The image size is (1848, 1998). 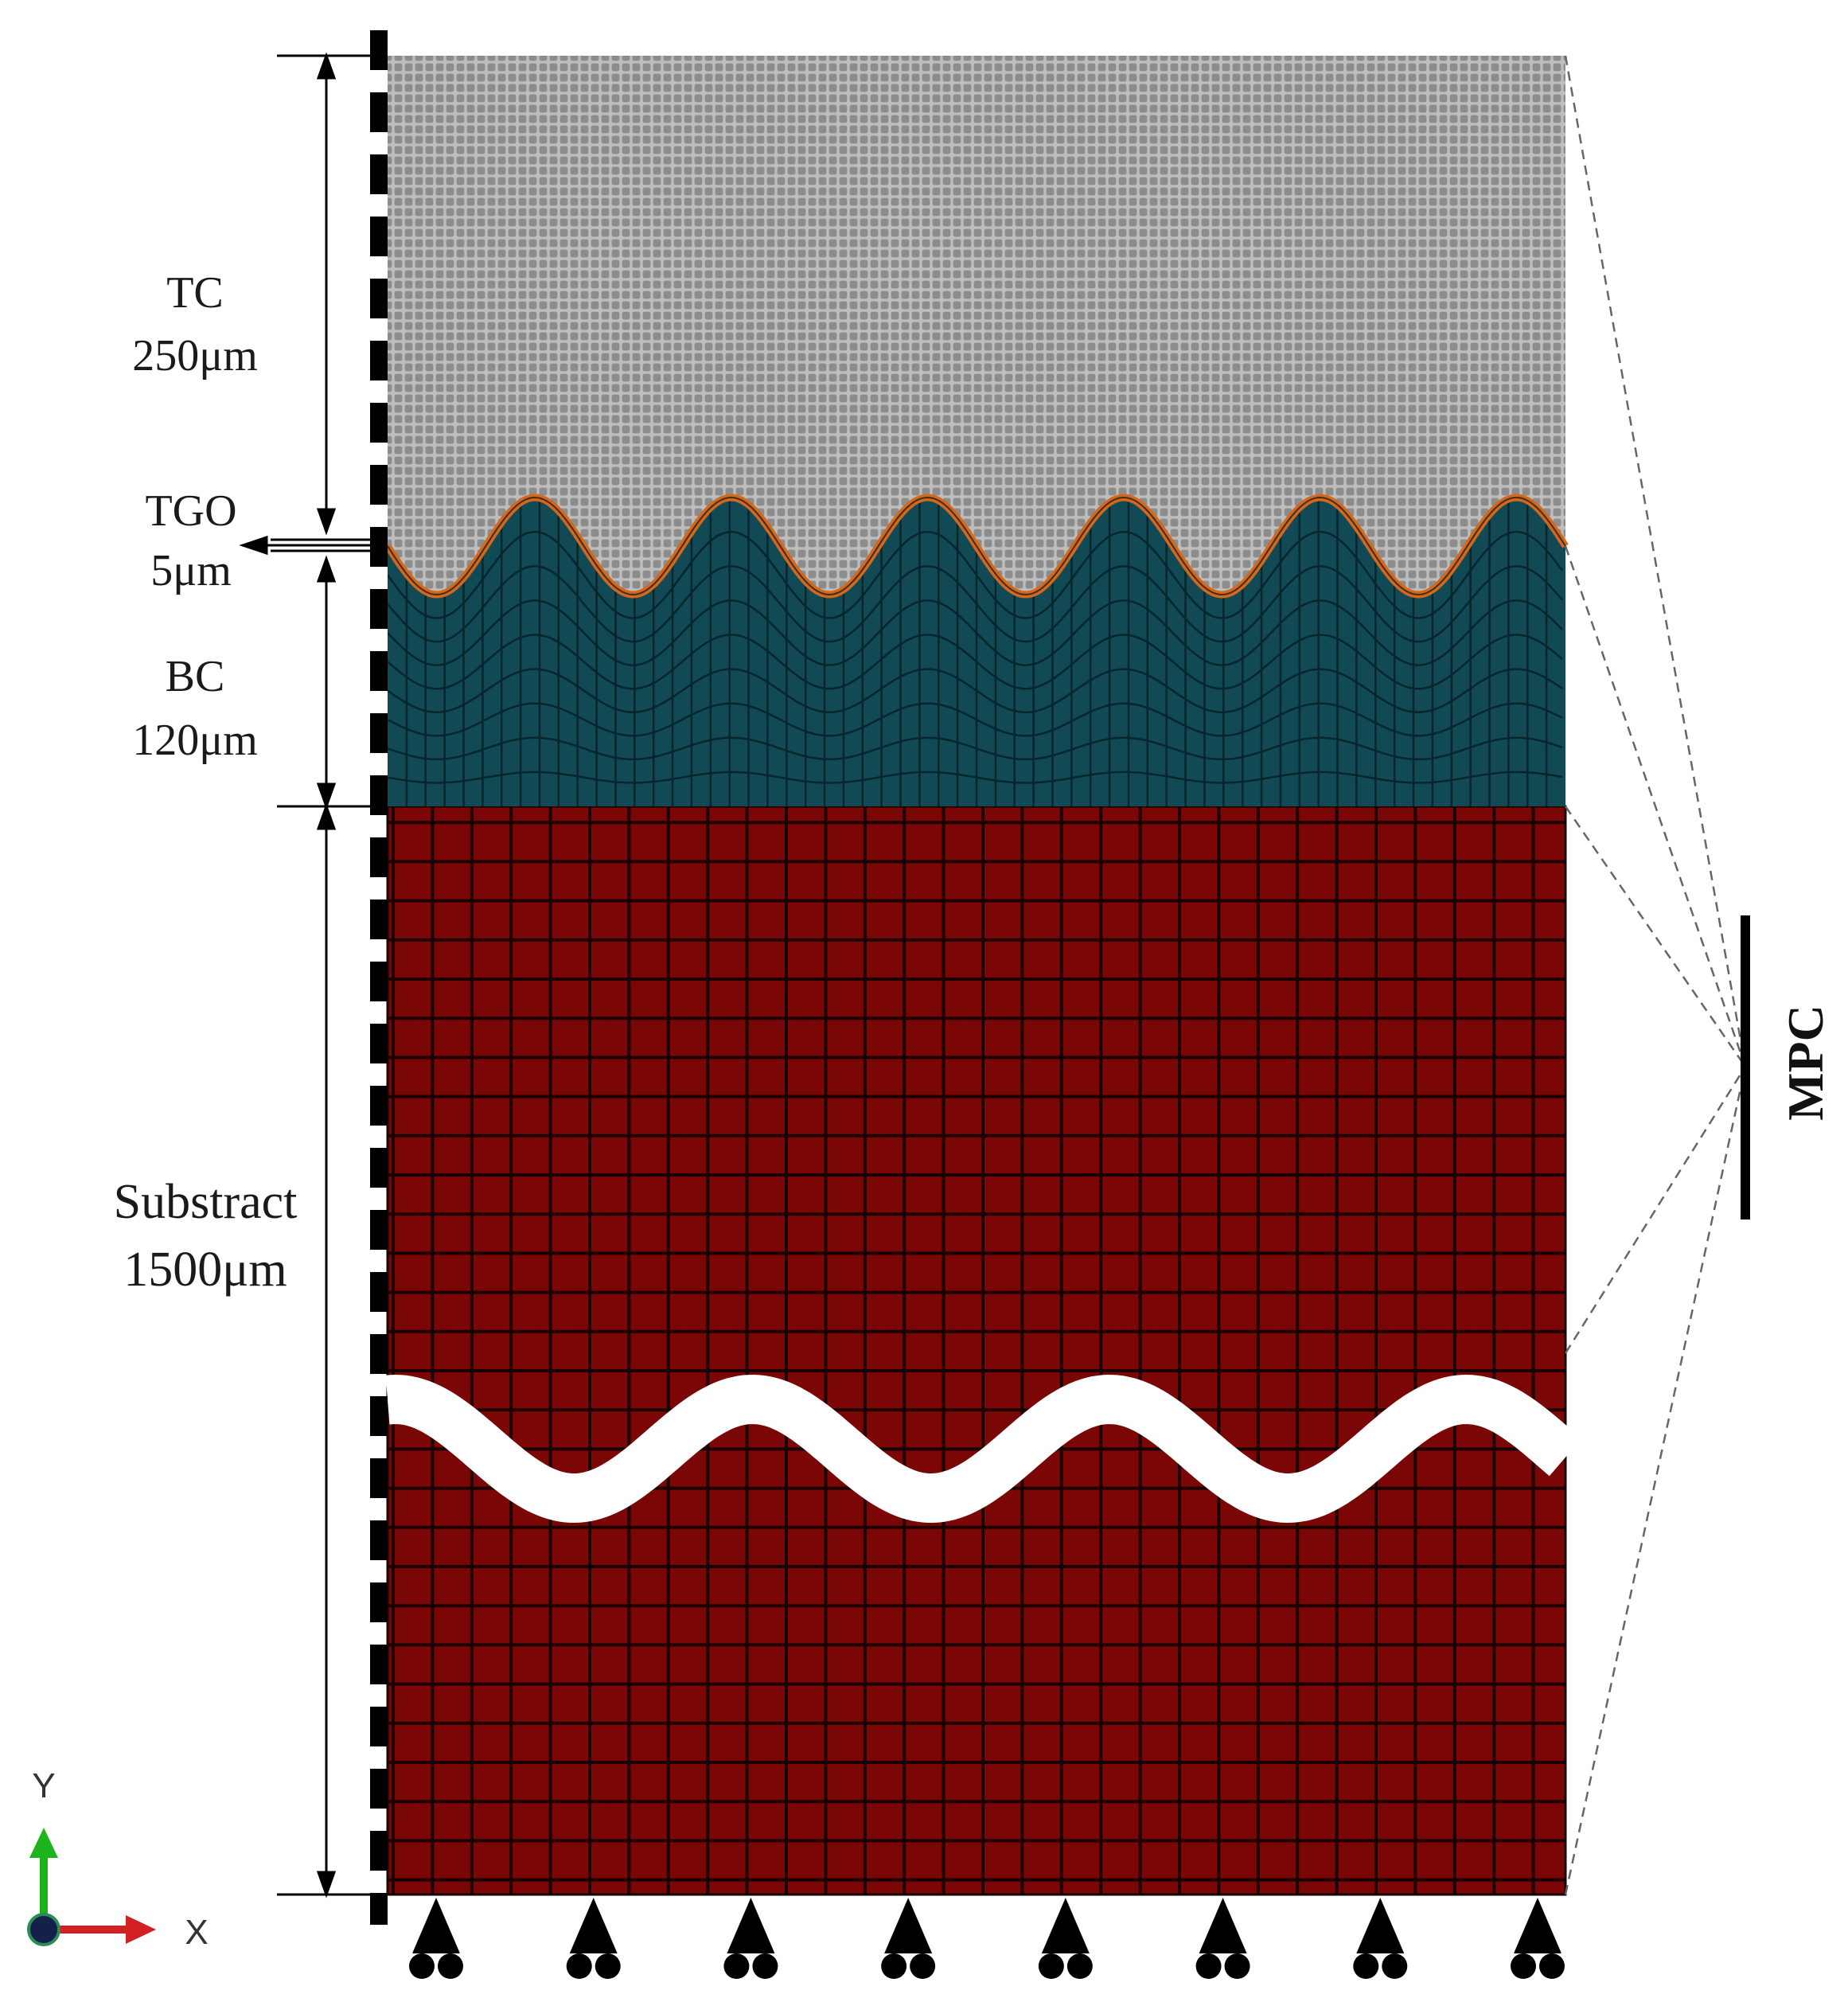 What do you see at coordinates (43, 1929) in the screenshot?
I see `origin-marker` at bounding box center [43, 1929].